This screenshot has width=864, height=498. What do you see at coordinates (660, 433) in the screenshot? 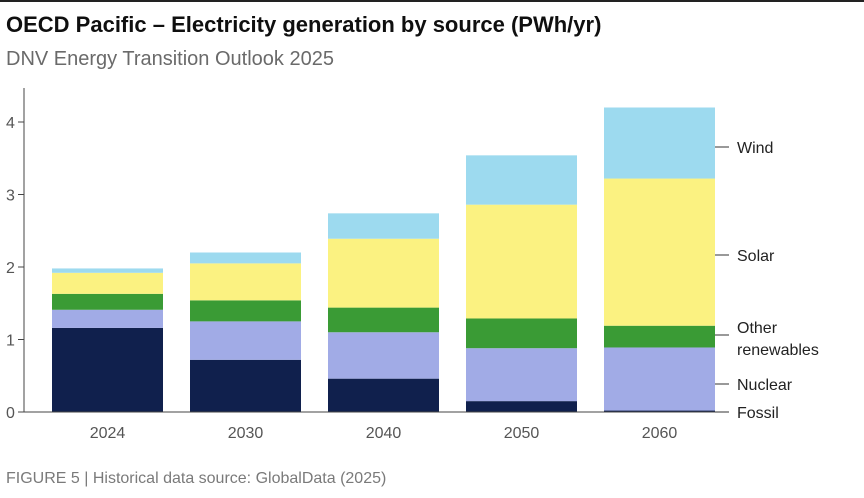
I see `x-tick-label: 2060` at bounding box center [660, 433].